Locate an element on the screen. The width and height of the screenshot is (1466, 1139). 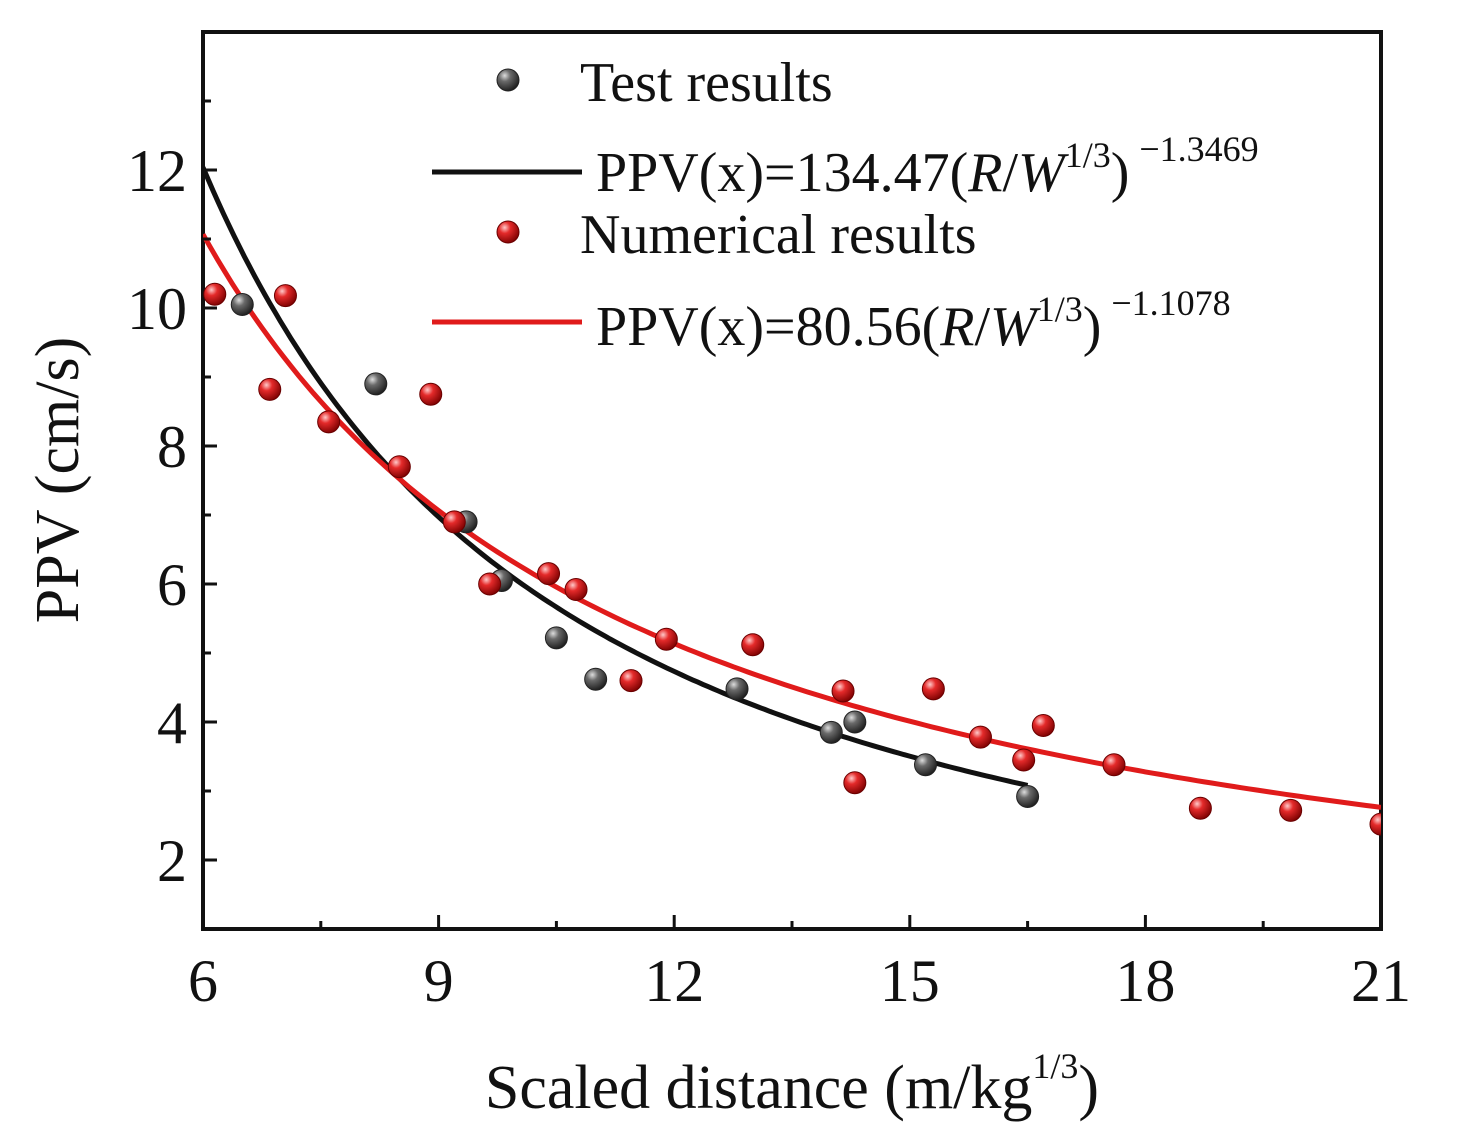
fit2-close: ) is located at coordinates (1092, 327).